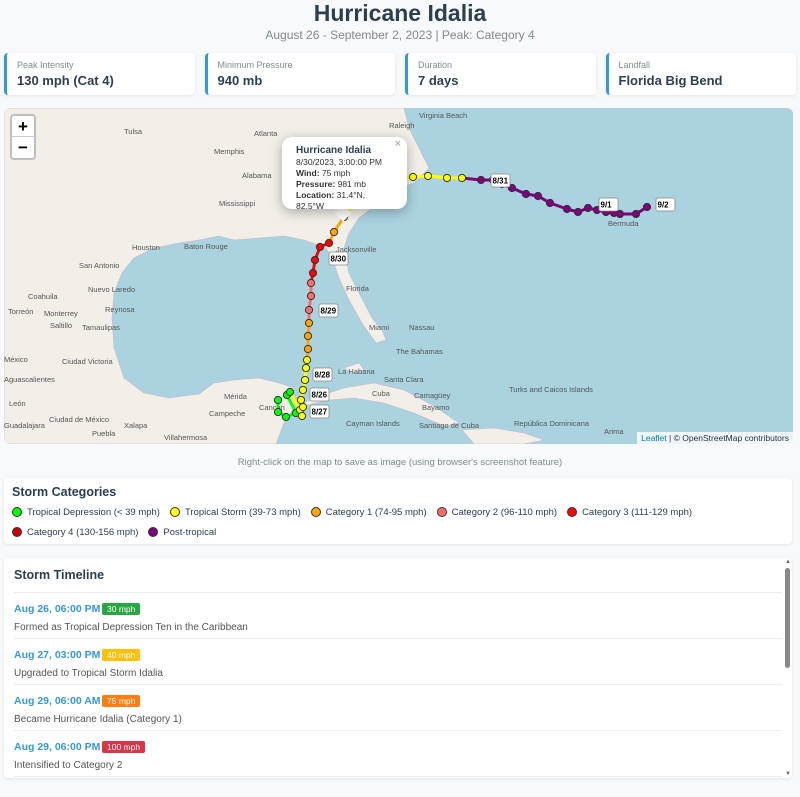 The width and height of the screenshot is (800, 797). I want to click on map-attribution: Leaflet | © OpenStreetMap contributors, so click(715, 438).